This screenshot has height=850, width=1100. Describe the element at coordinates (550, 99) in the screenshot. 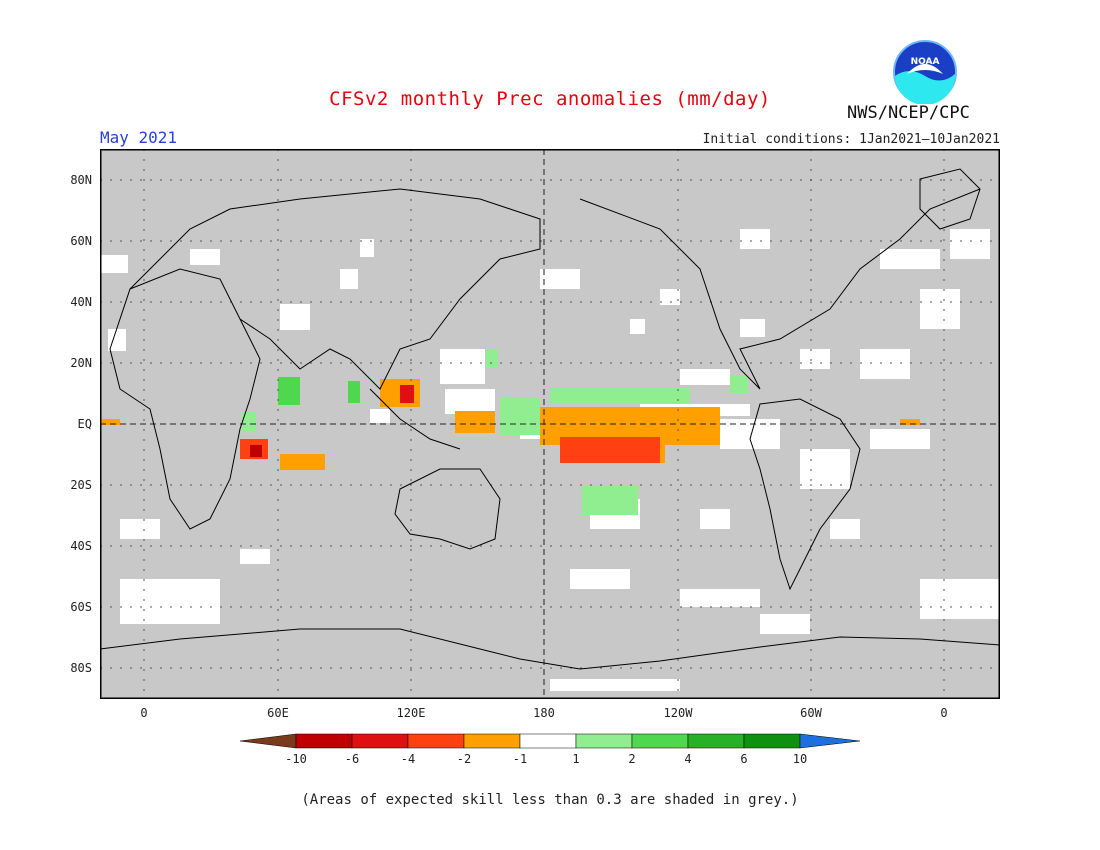

I see `map-title: CFSv2 monthly Prec anomalies (mm/day)` at that location.